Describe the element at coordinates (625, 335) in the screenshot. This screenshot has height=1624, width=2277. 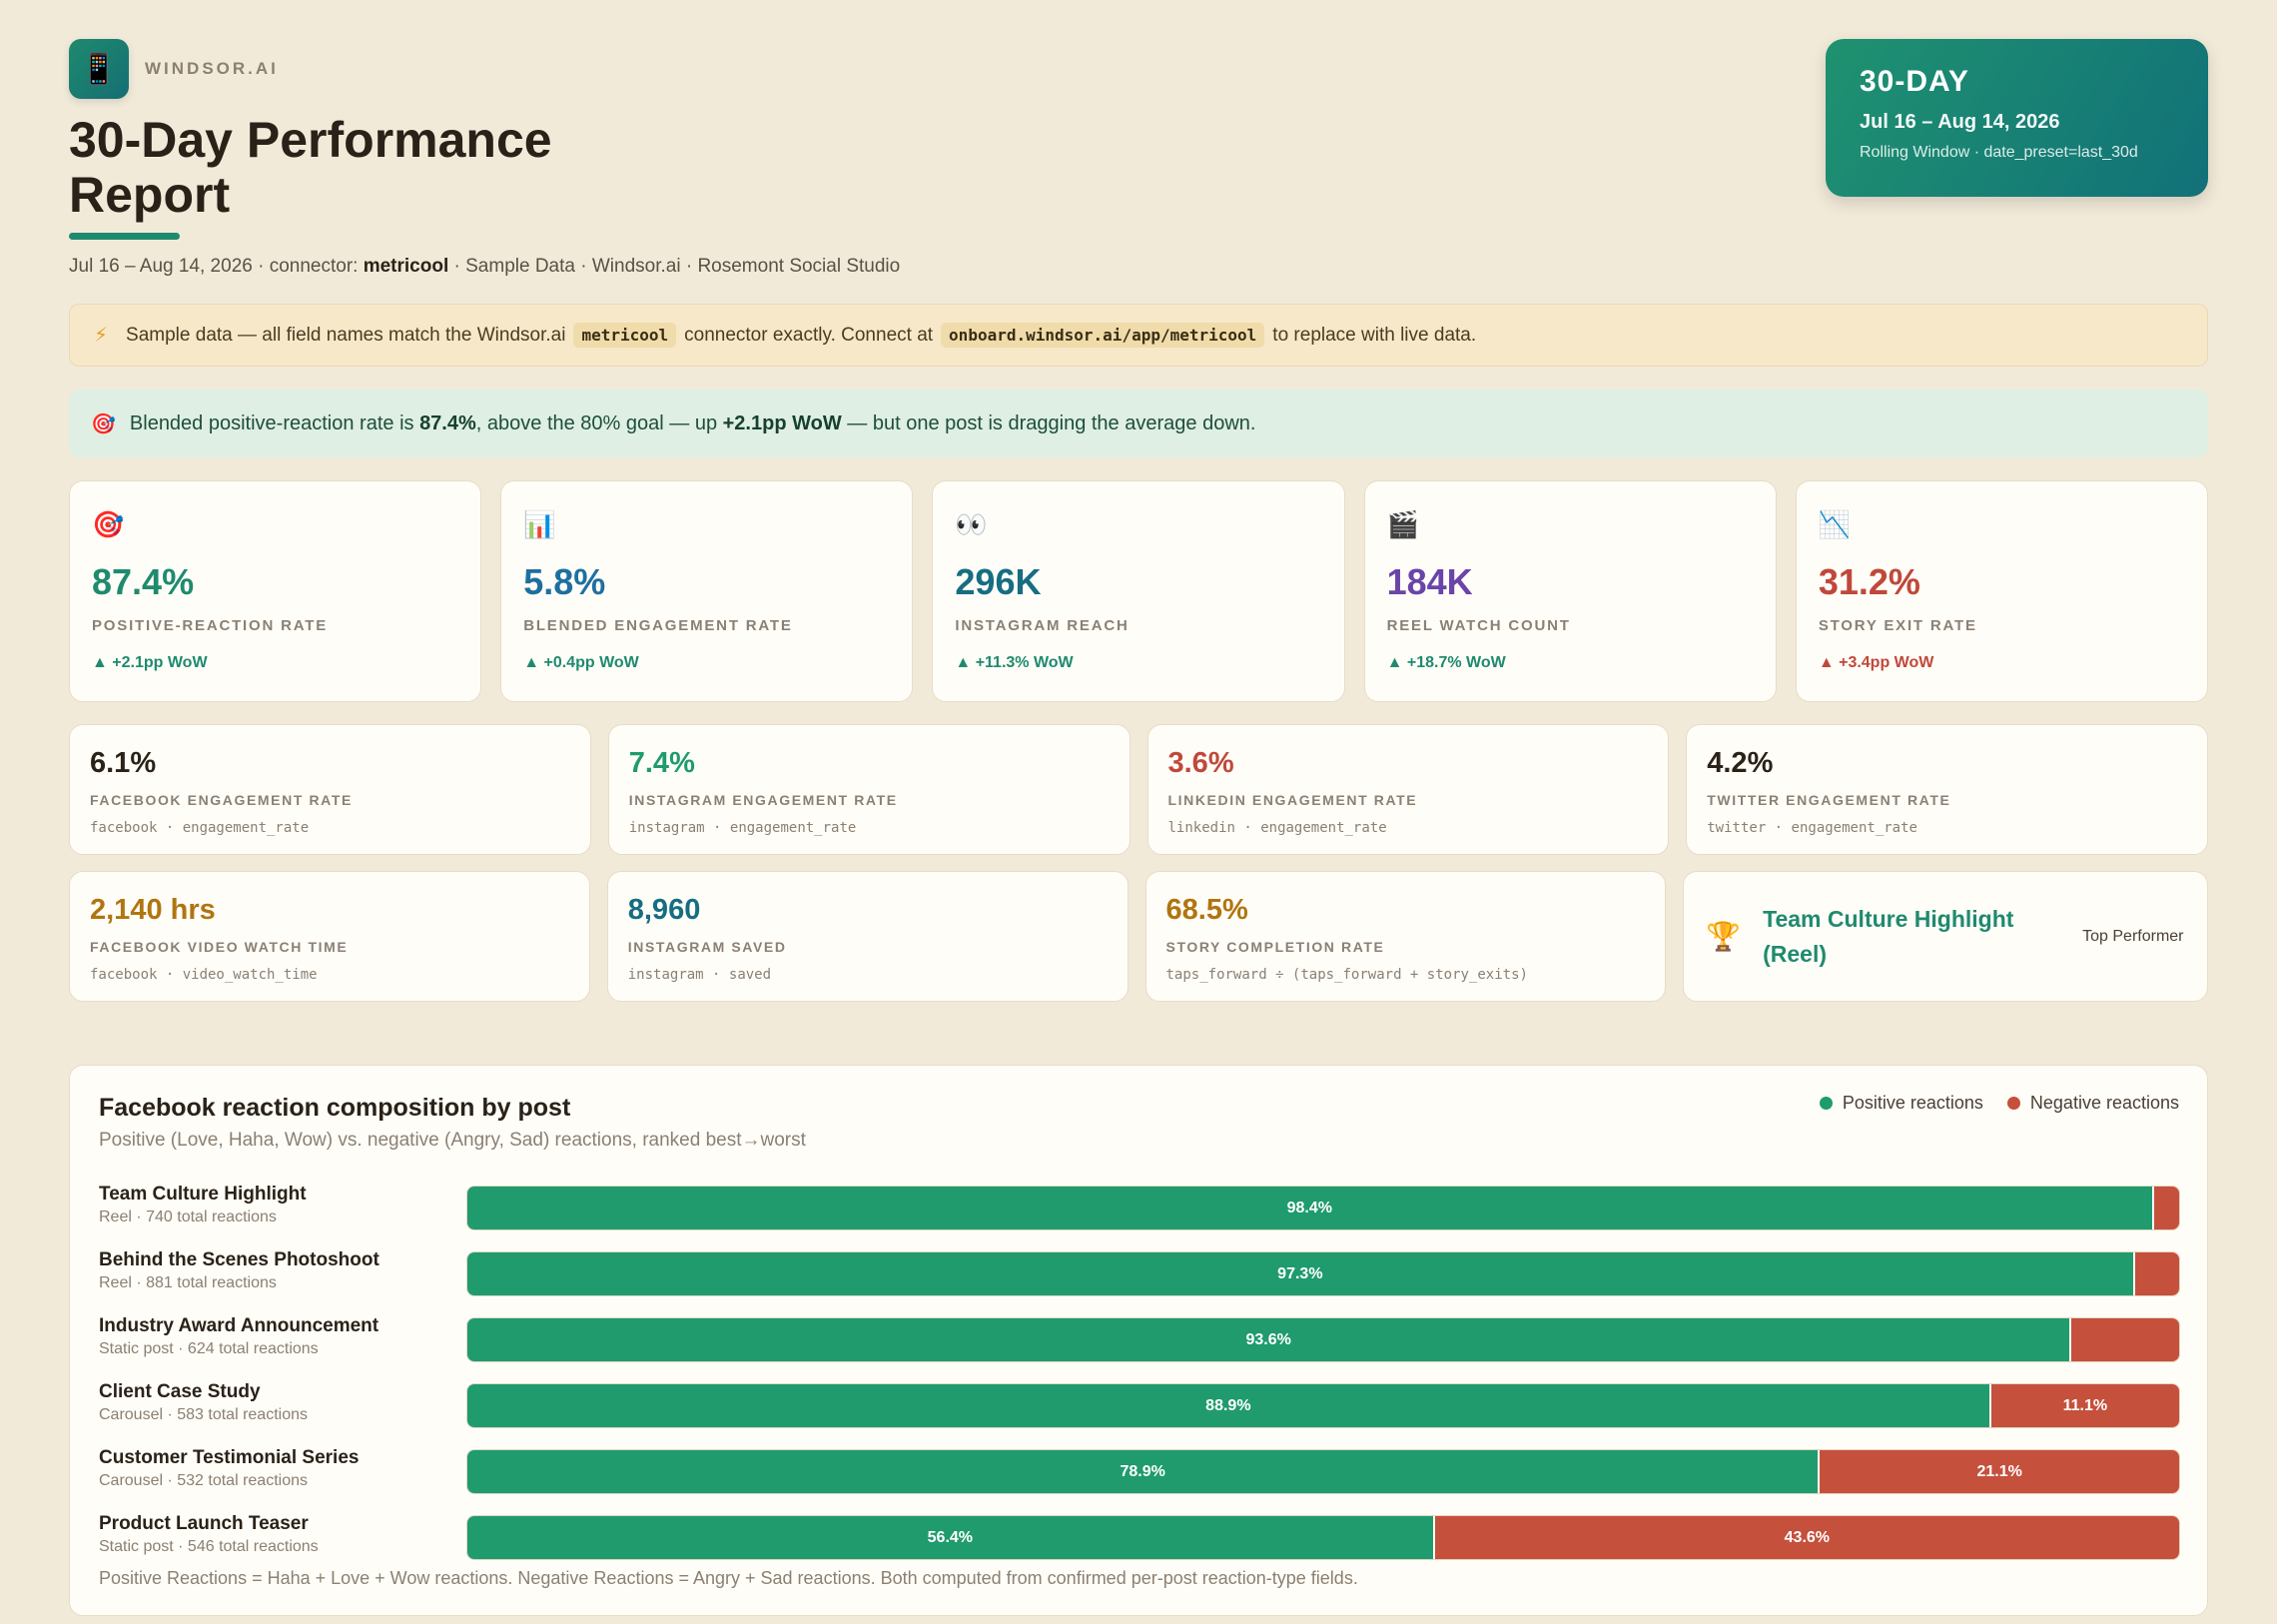
I see `notice-code-connector: metricool` at that location.